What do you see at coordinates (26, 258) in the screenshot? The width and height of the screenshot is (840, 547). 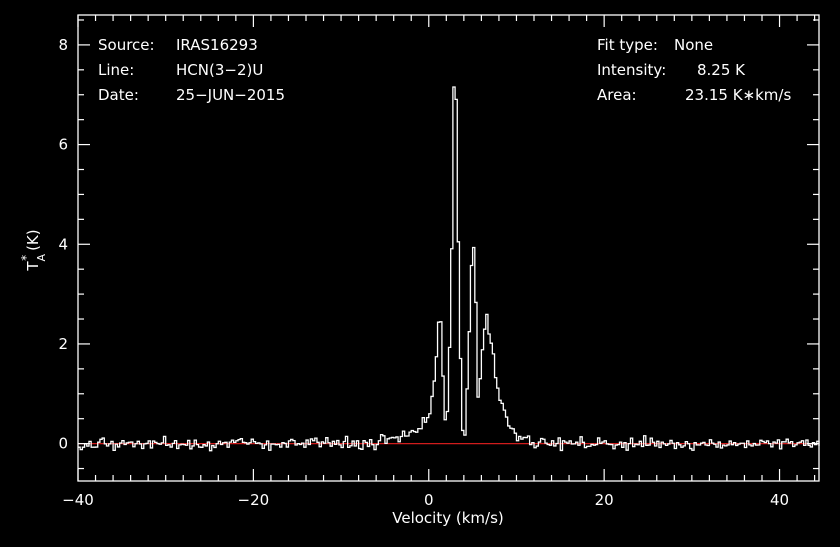 I see `y-axis-label-sup: *` at bounding box center [26, 258].